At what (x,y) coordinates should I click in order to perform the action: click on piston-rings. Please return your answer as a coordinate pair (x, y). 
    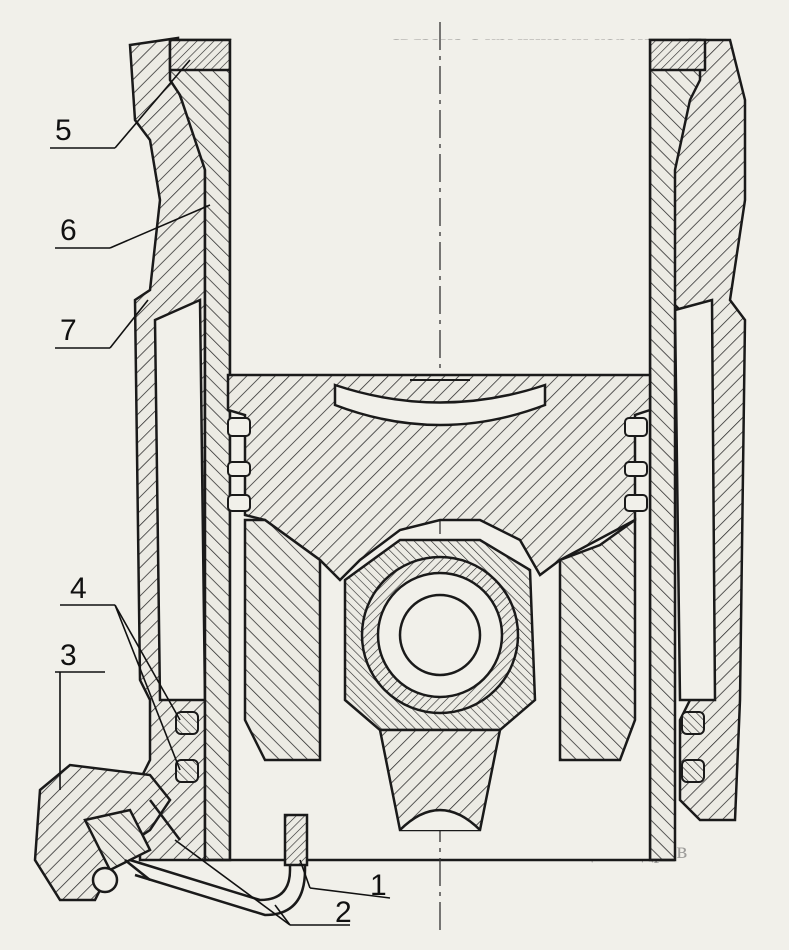
    Looking at the image, I should click on (437, 464).